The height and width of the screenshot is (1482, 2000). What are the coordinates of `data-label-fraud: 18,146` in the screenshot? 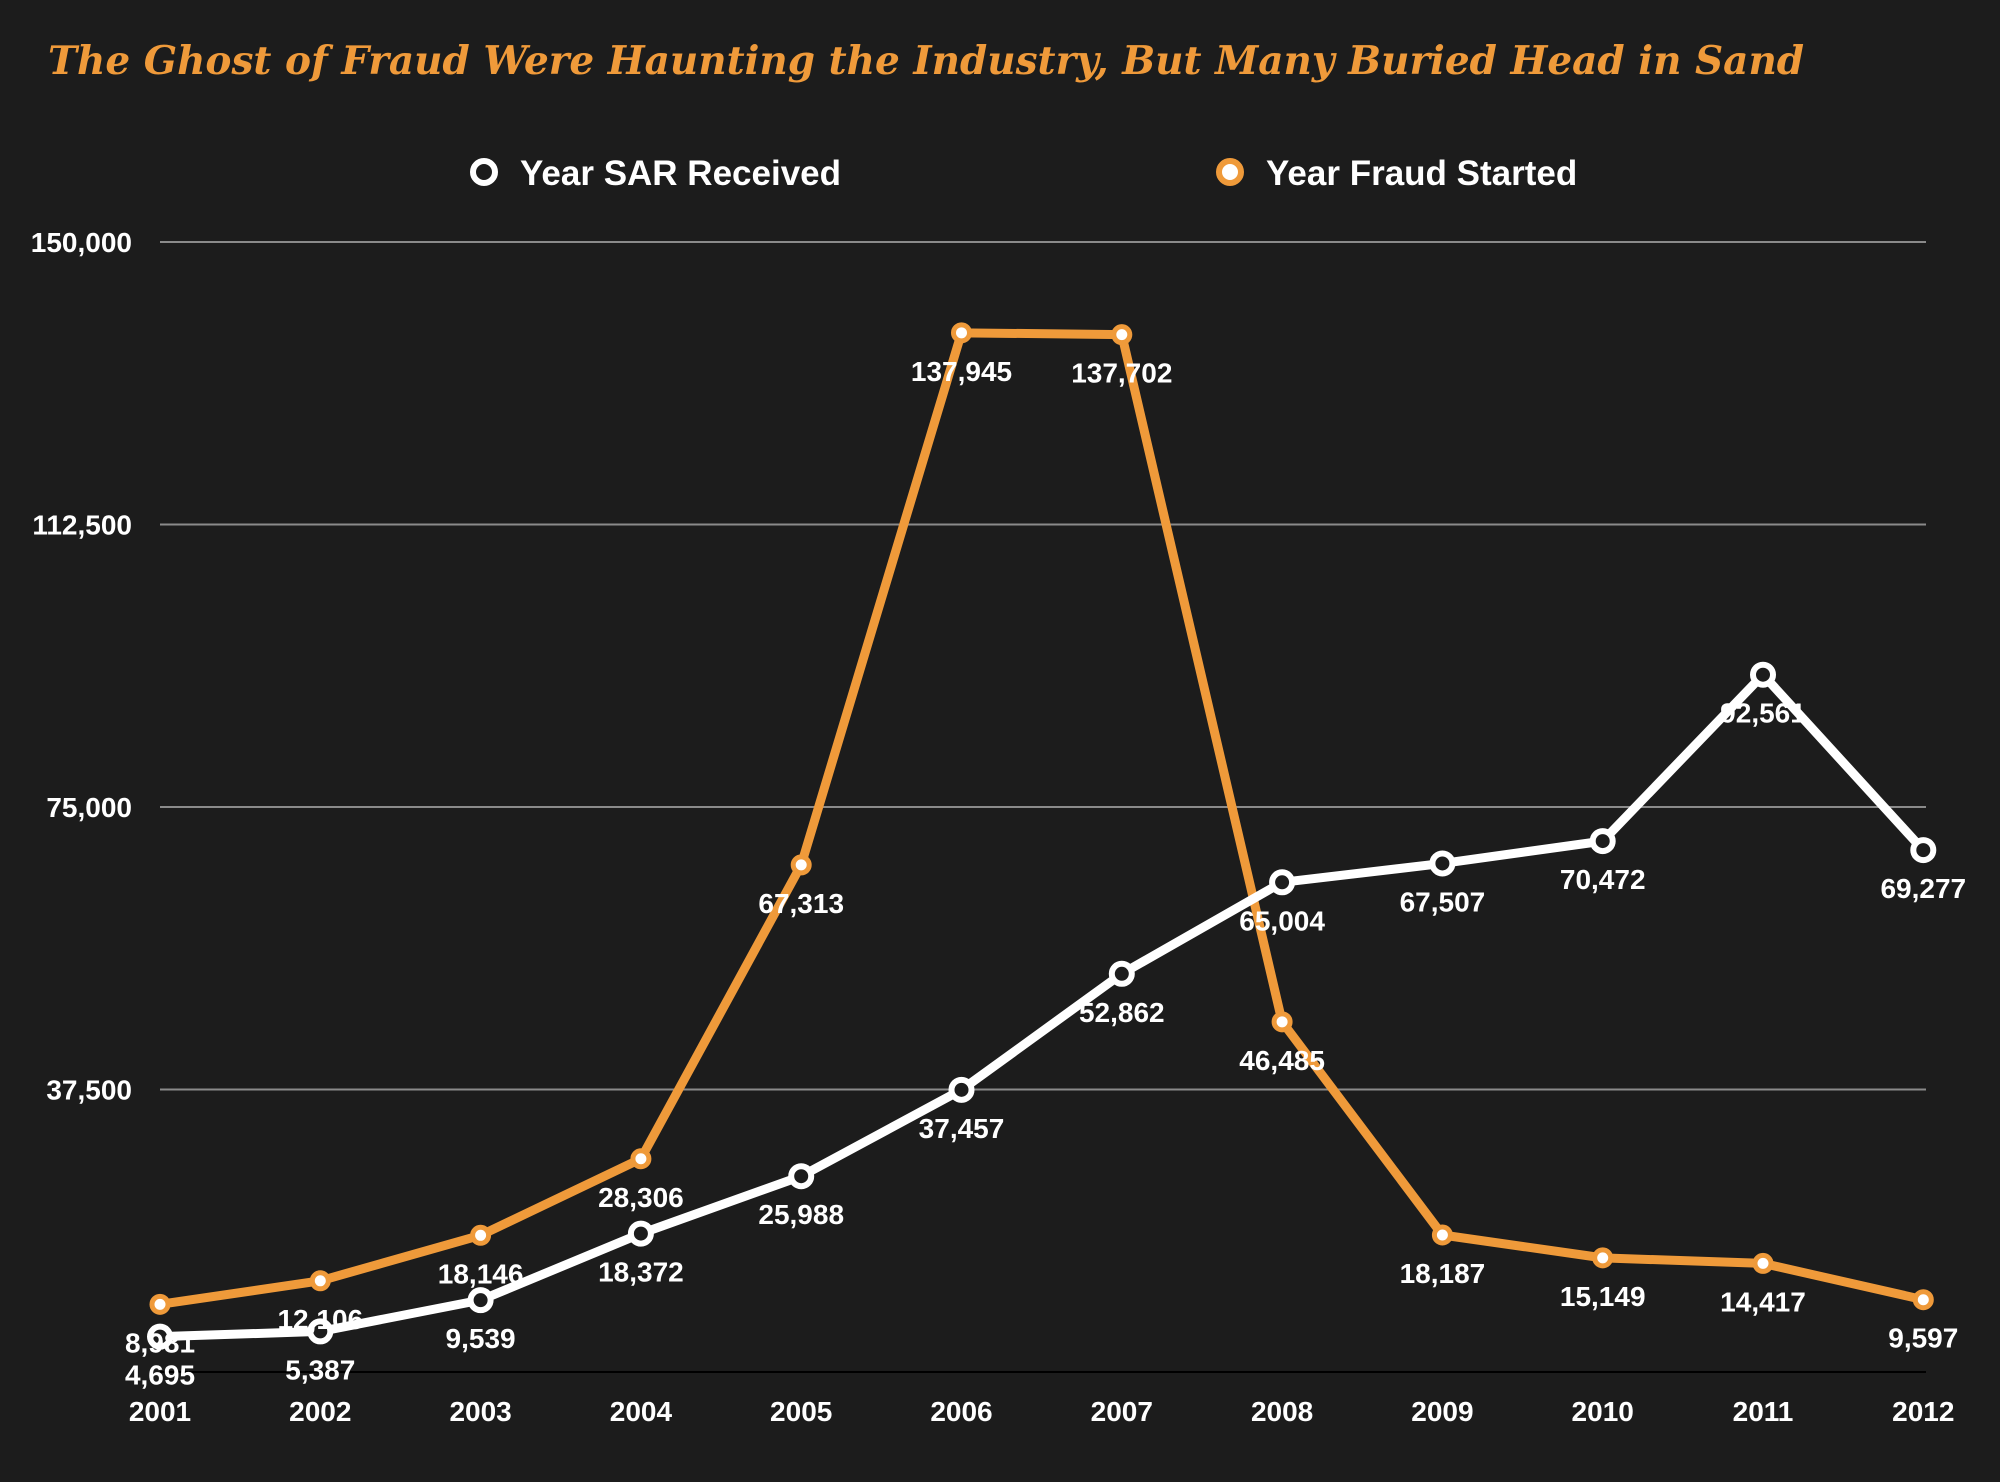 It's located at (481, 1273).